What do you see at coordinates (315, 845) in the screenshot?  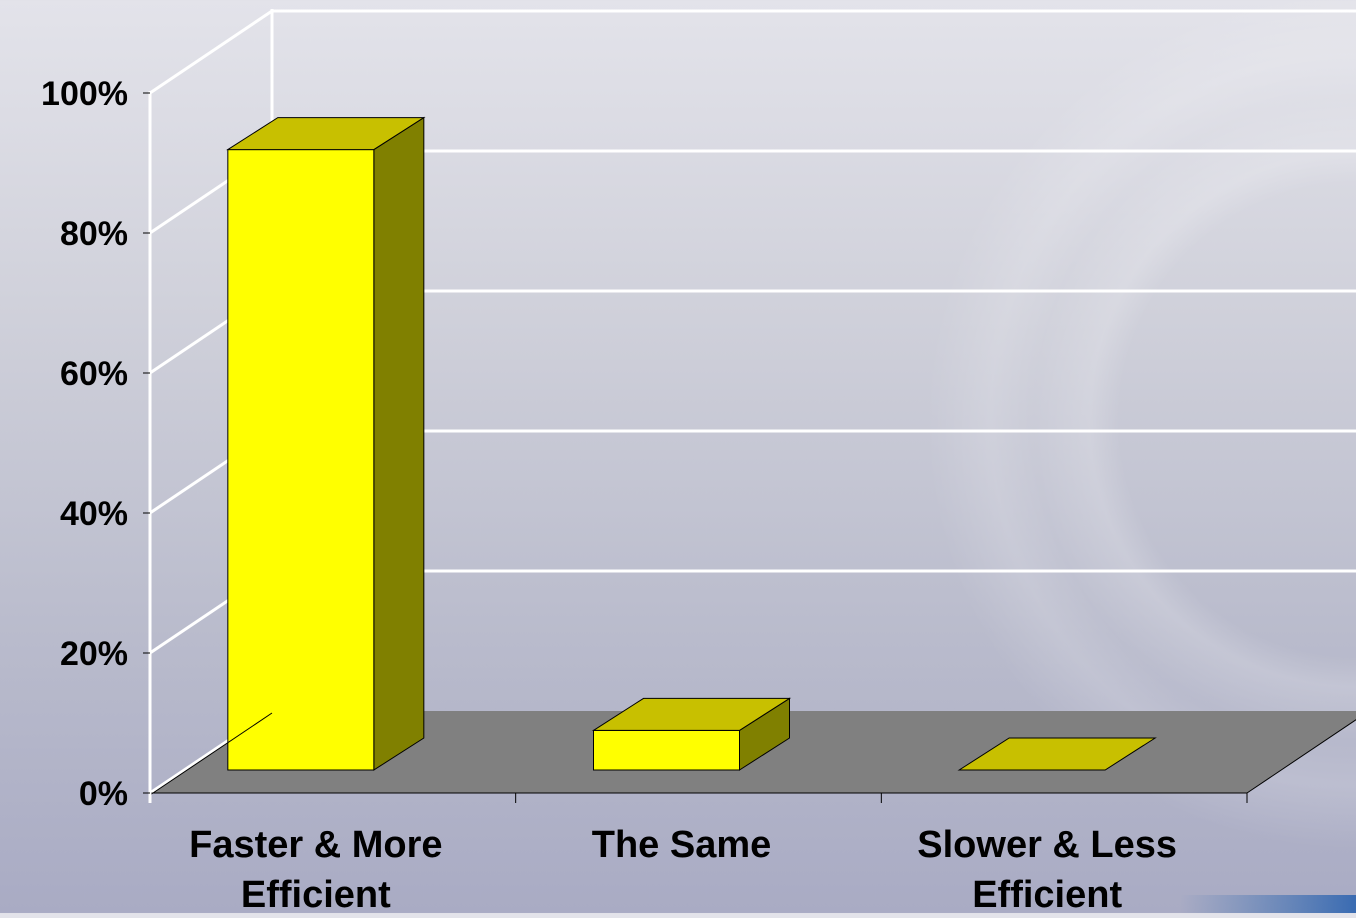 I see `x-tick-label: Faster & More` at bounding box center [315, 845].